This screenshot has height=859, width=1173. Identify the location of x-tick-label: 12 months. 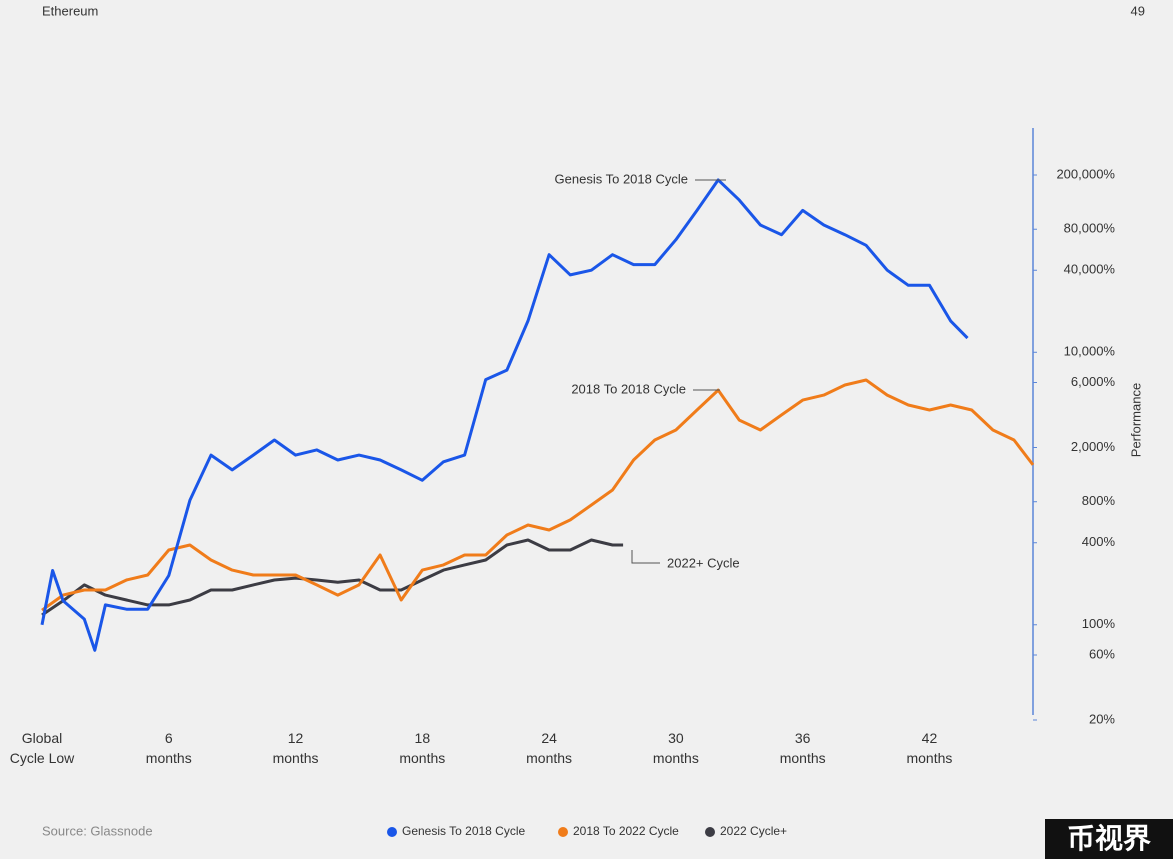
(295, 748).